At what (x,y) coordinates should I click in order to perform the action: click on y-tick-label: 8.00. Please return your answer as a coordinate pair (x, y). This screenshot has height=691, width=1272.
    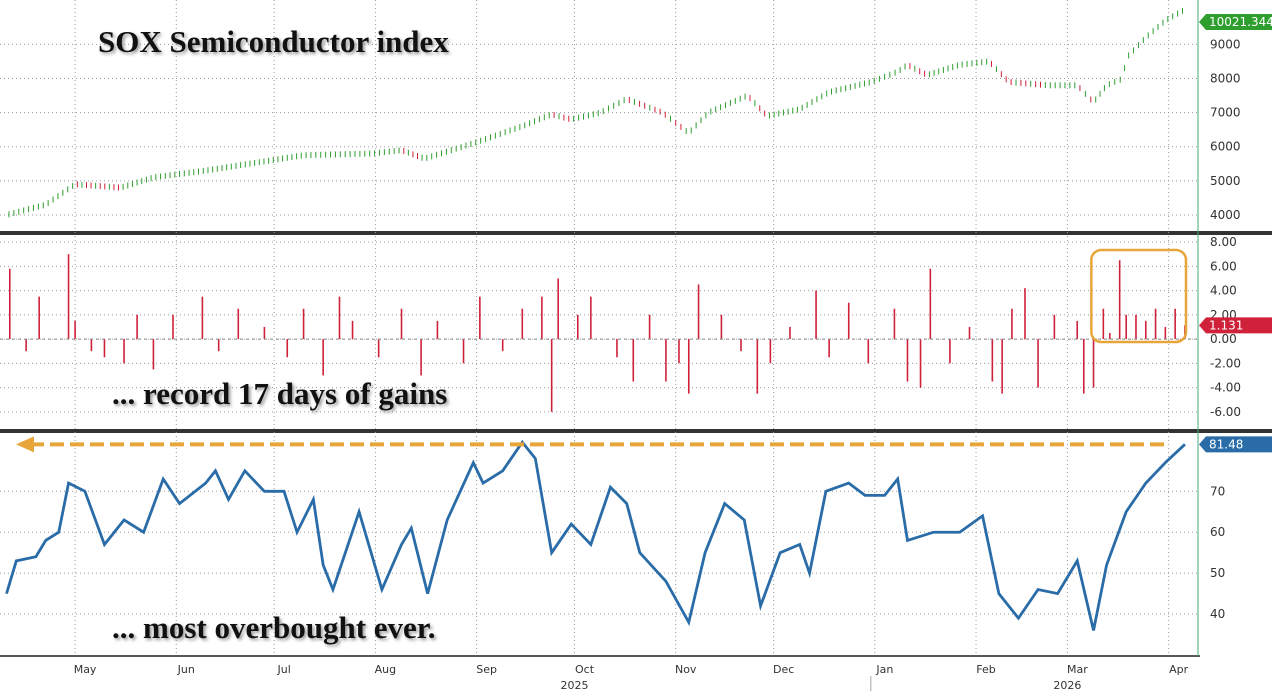
    Looking at the image, I should click on (1223, 242).